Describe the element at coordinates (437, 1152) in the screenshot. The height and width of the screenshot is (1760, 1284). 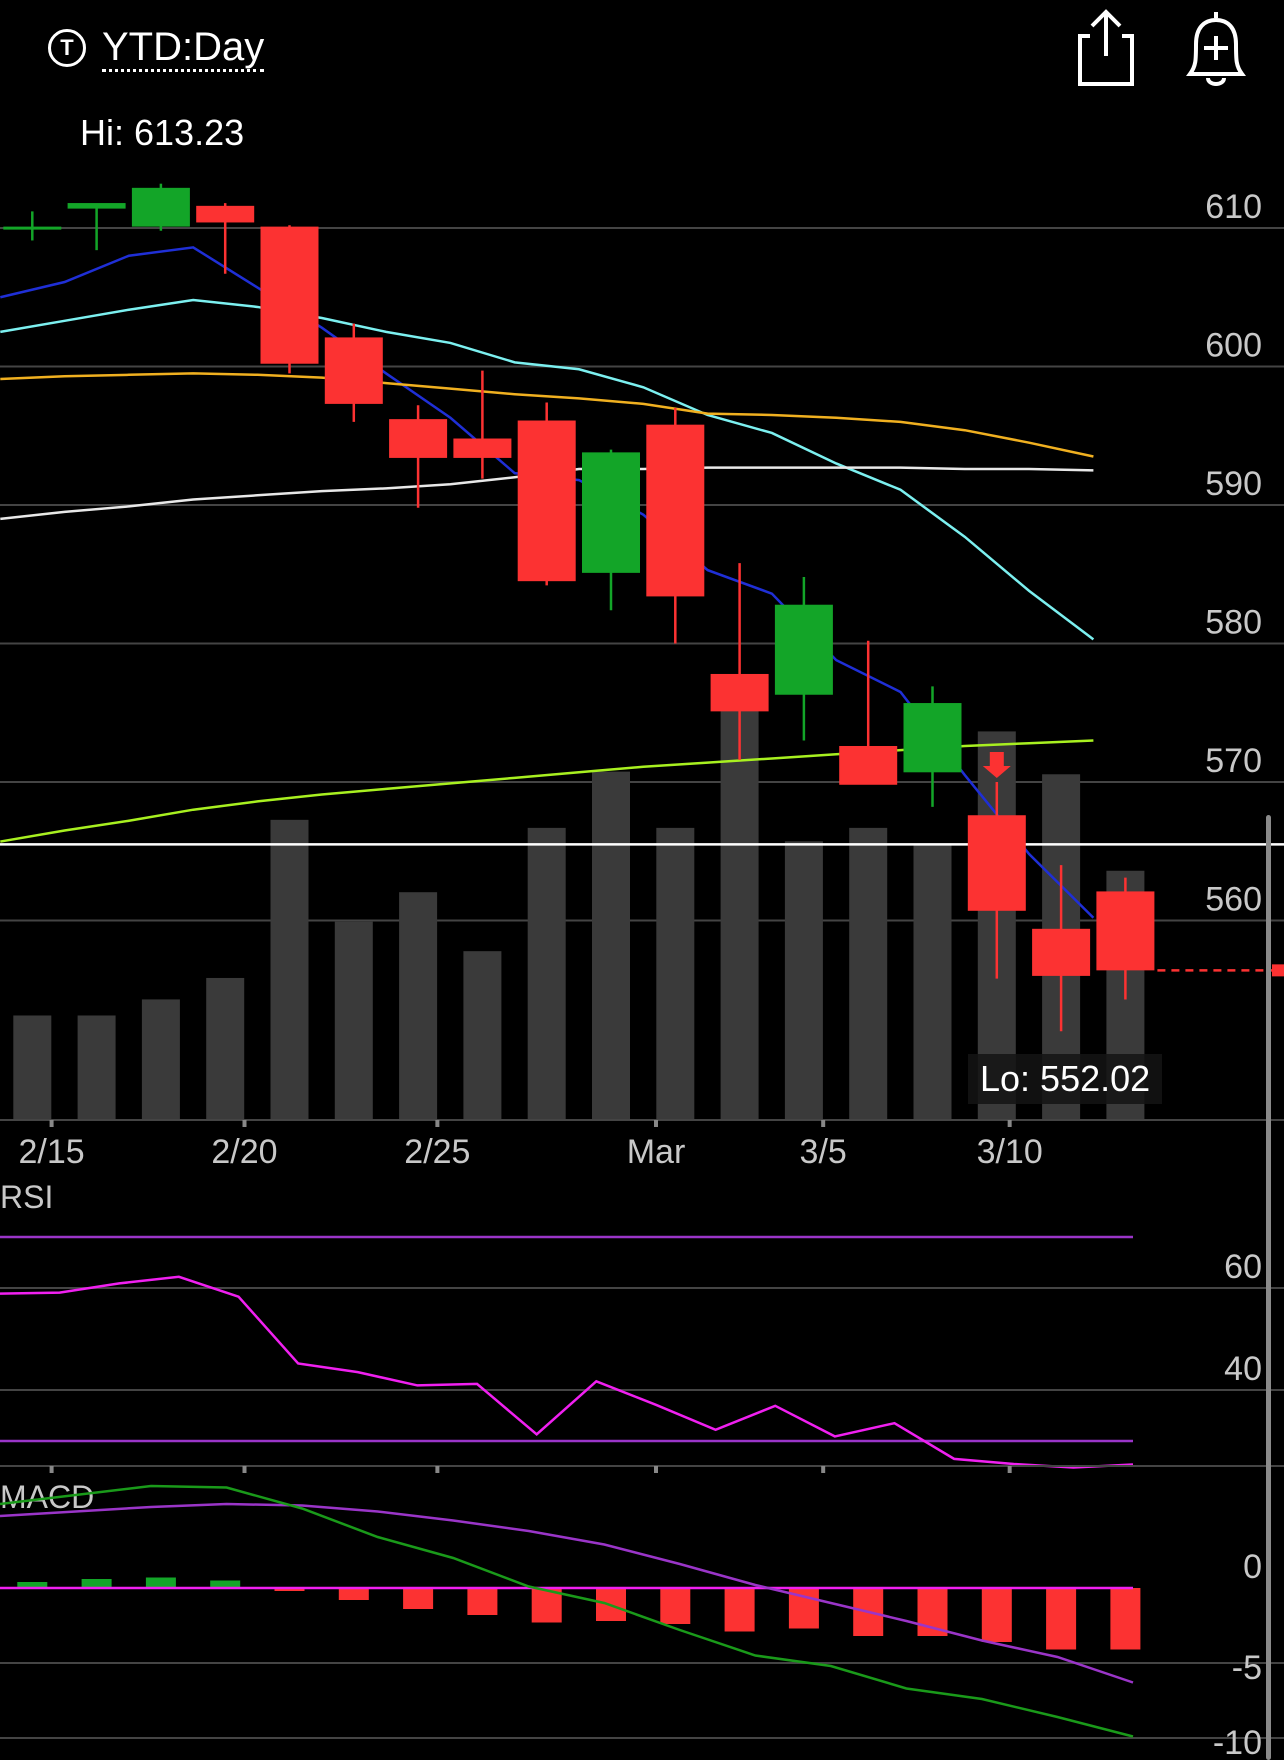
I see `date-tick-label: 2/25` at that location.